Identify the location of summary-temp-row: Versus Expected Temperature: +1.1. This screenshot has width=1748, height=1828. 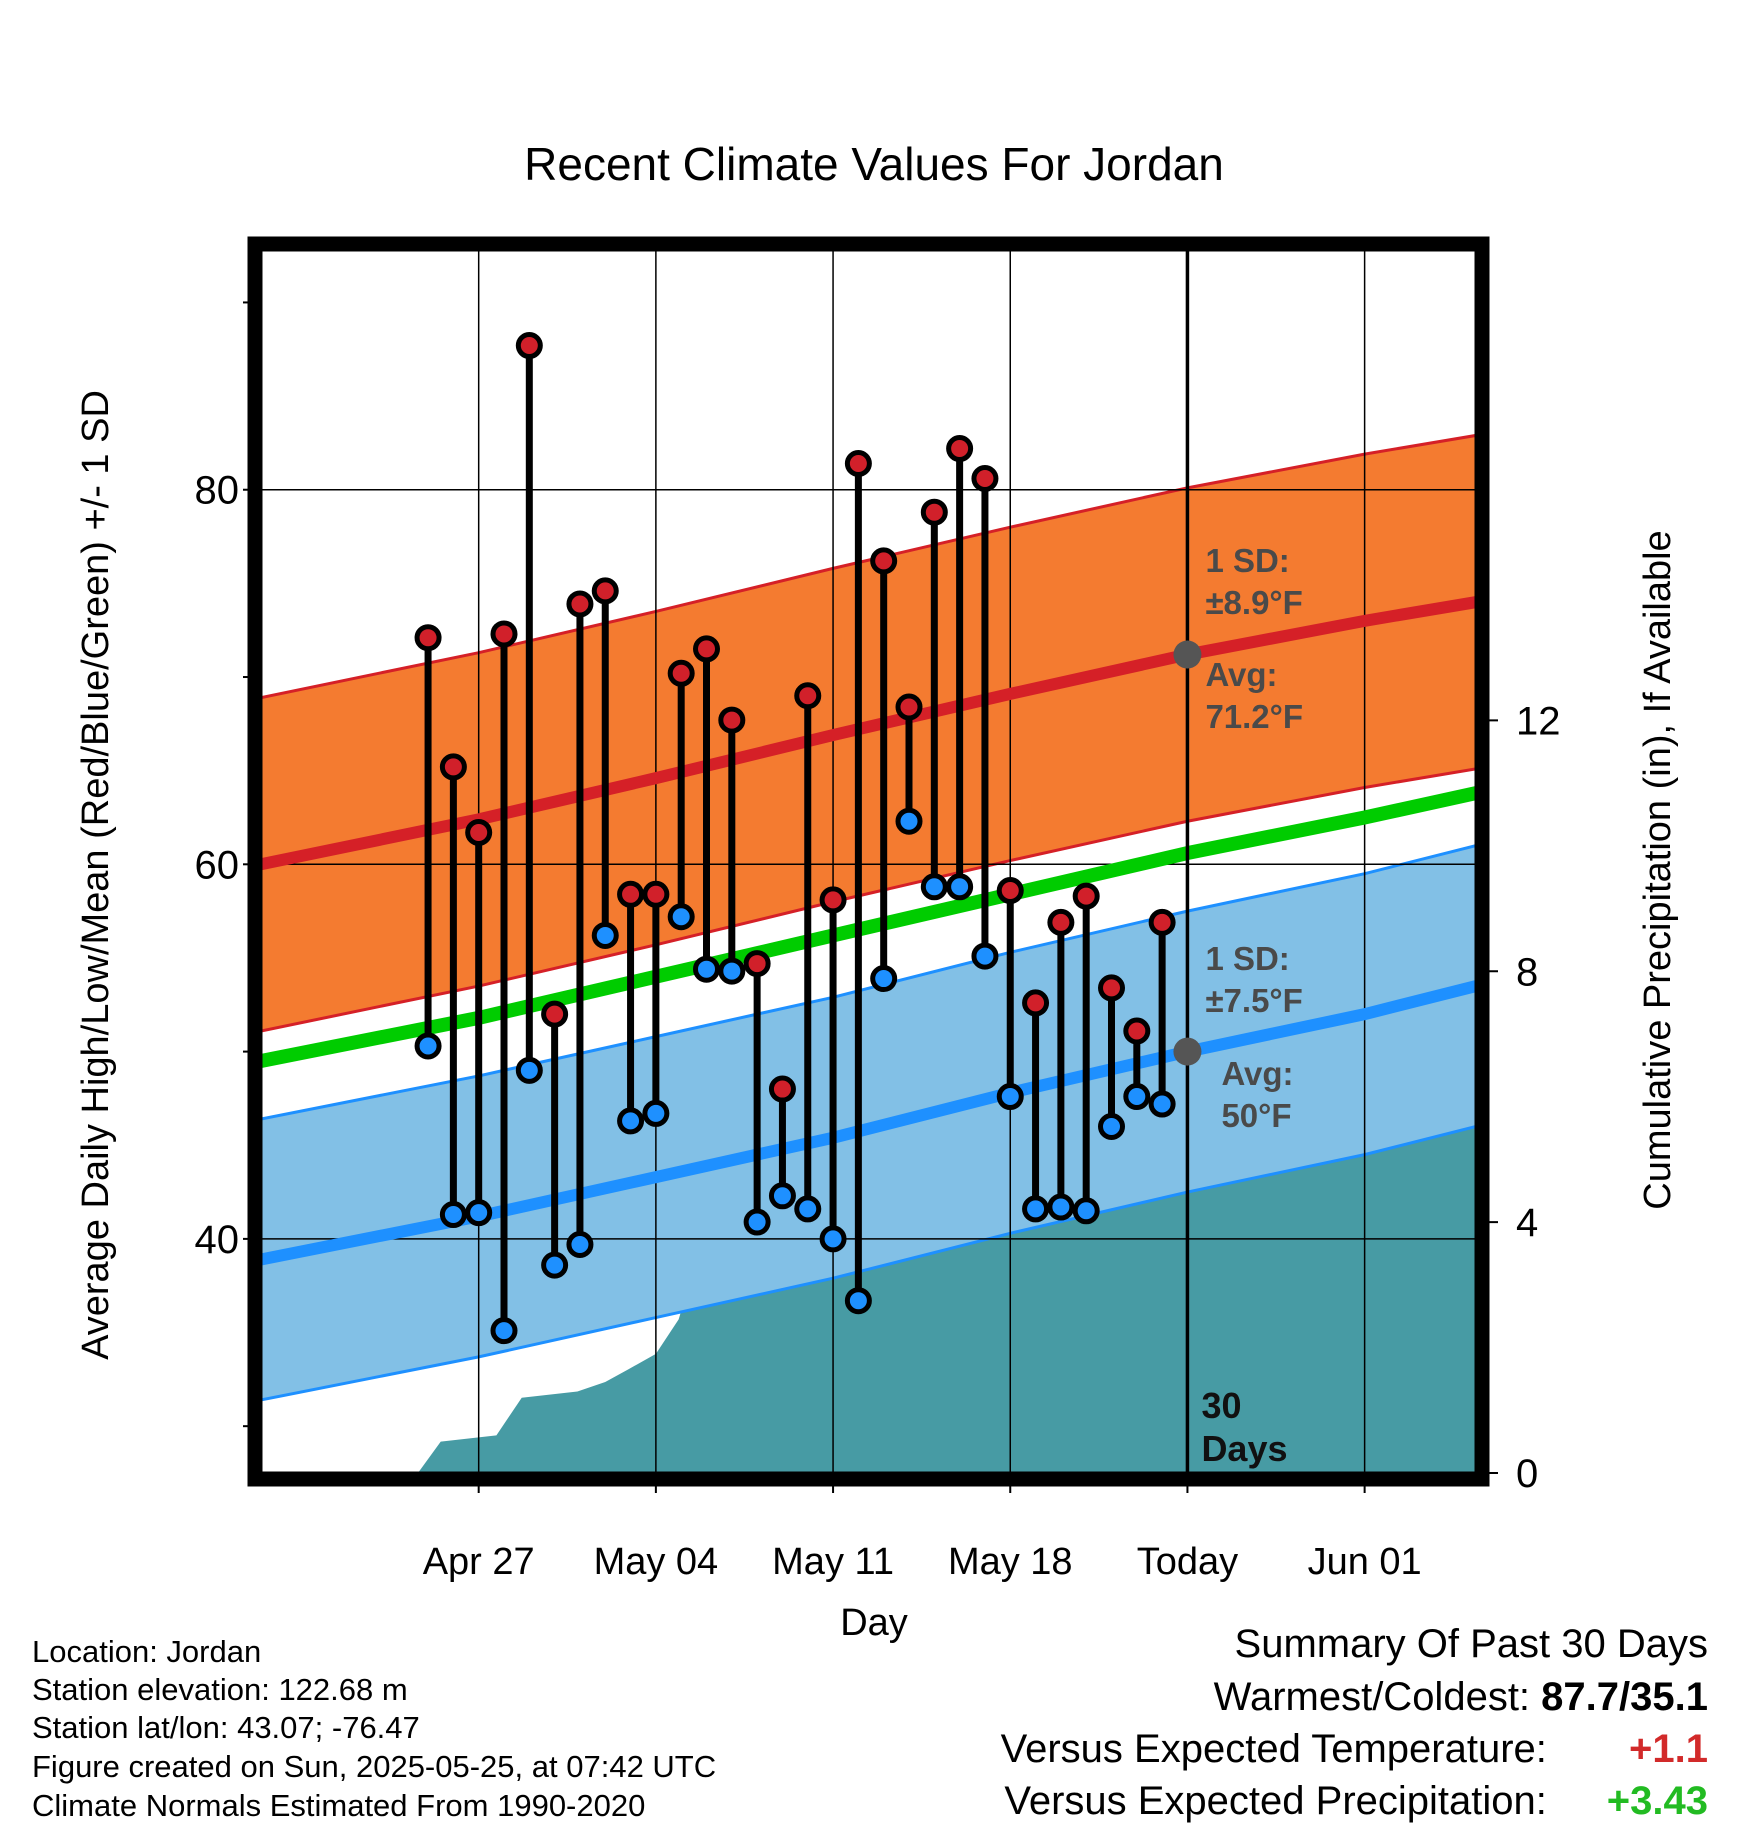
(1354, 1749).